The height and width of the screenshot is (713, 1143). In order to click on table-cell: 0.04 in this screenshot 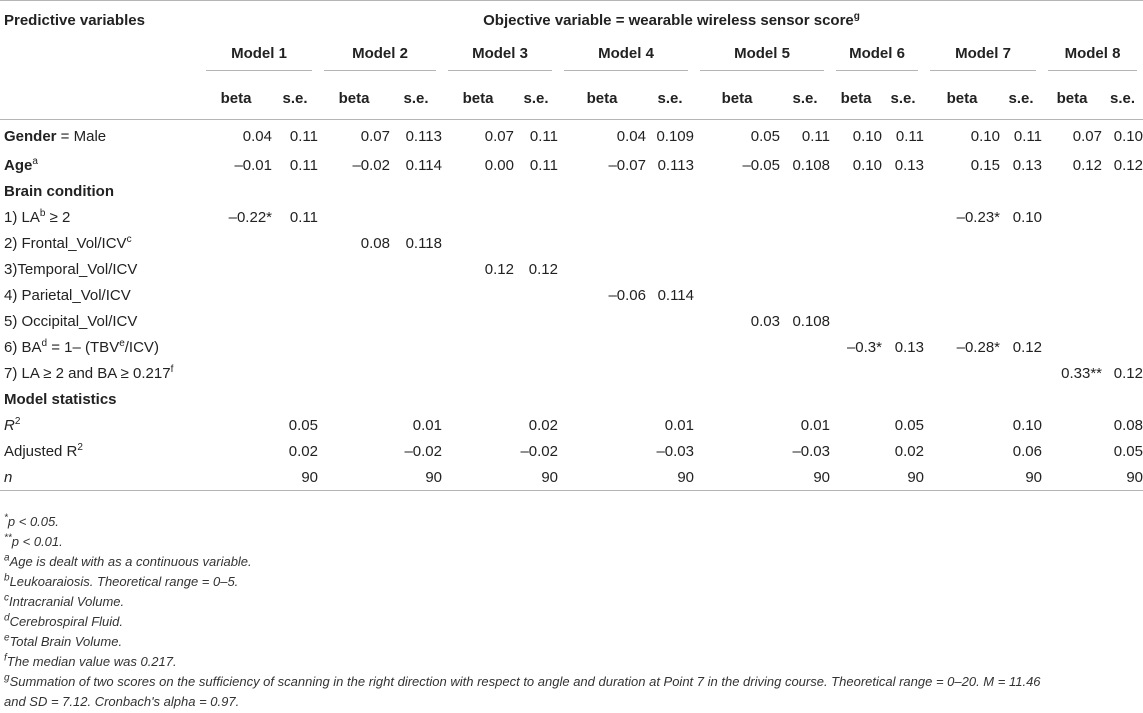, I will do `click(257, 136)`.